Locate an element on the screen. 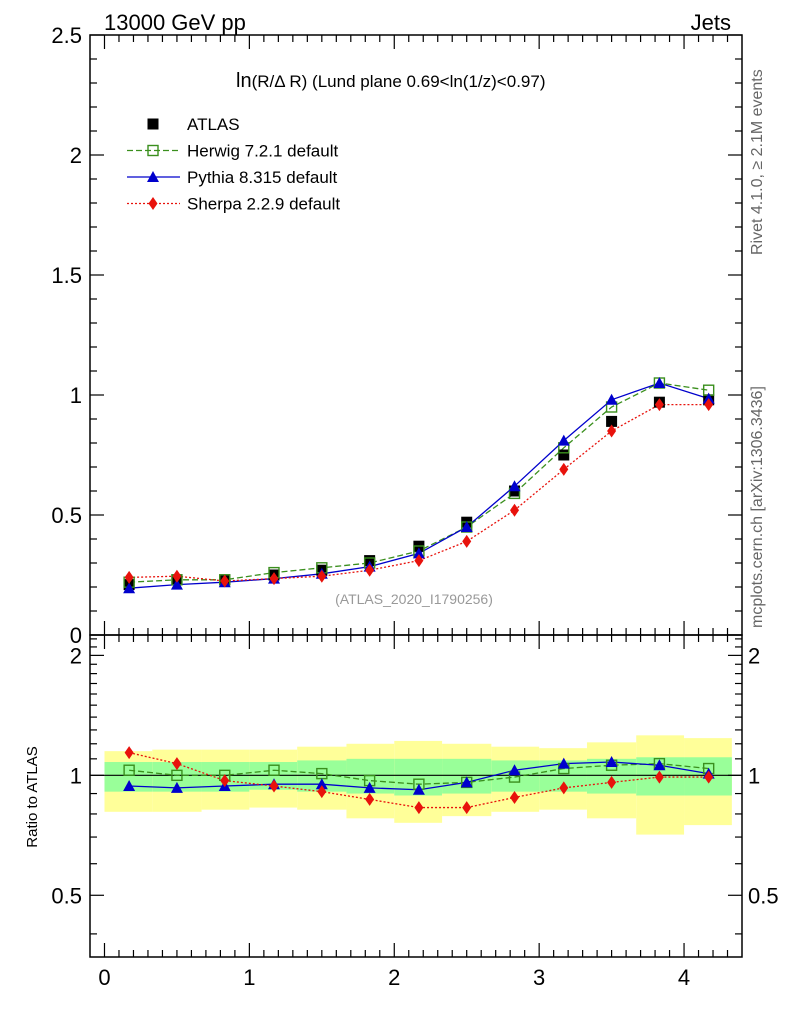  plot-title: ln(R/Δ R) (Lund plane 0.69<ln(1/z)<0.97) is located at coordinates (390, 81).